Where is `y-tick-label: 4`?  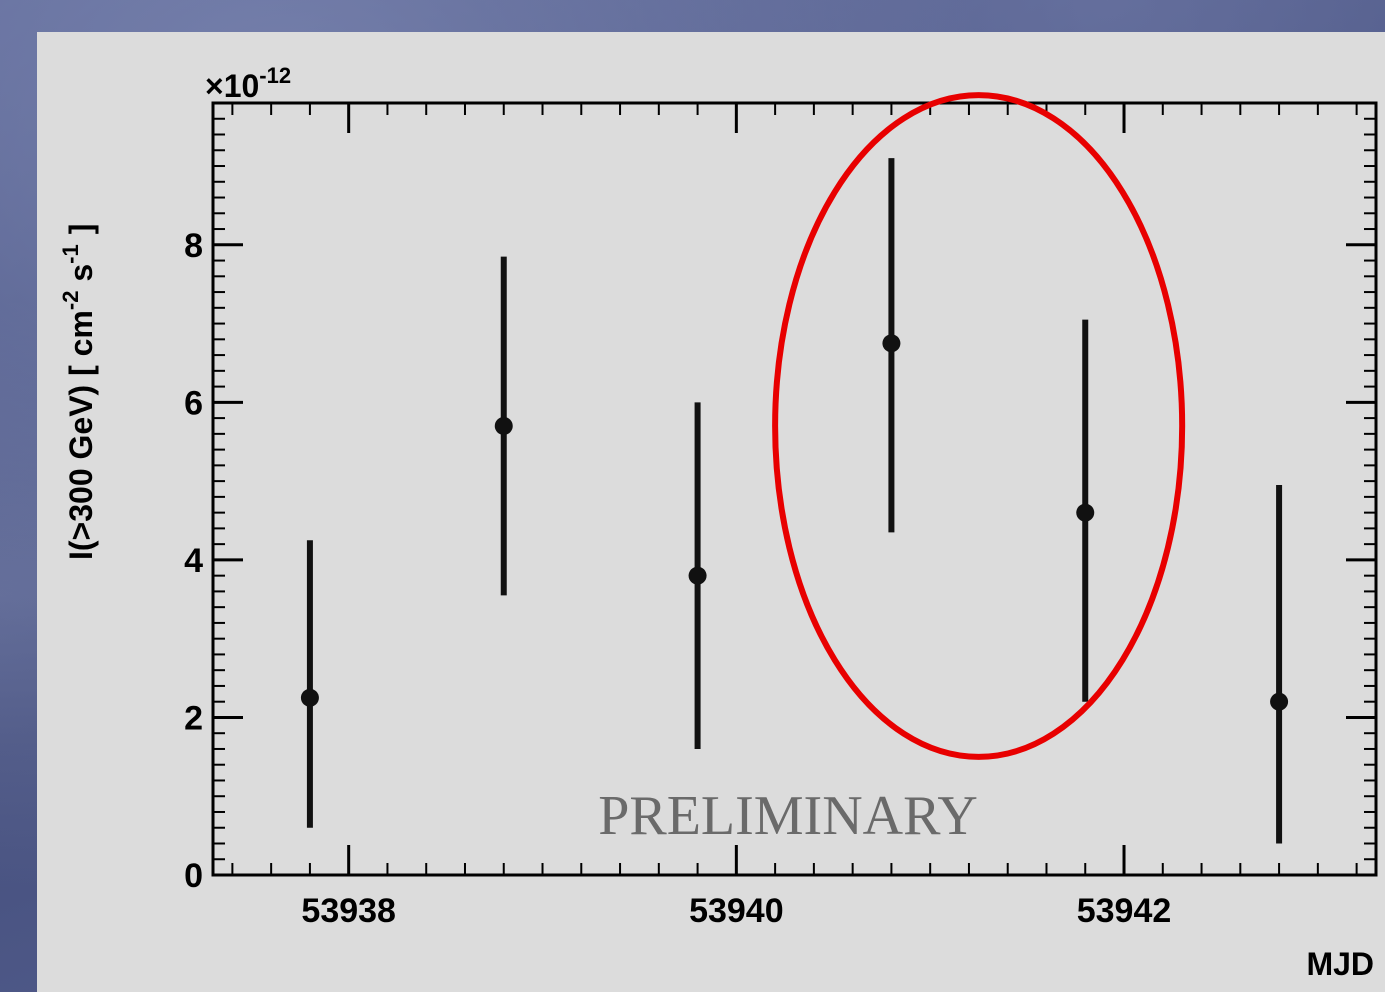 y-tick-label: 4 is located at coordinates (193, 561).